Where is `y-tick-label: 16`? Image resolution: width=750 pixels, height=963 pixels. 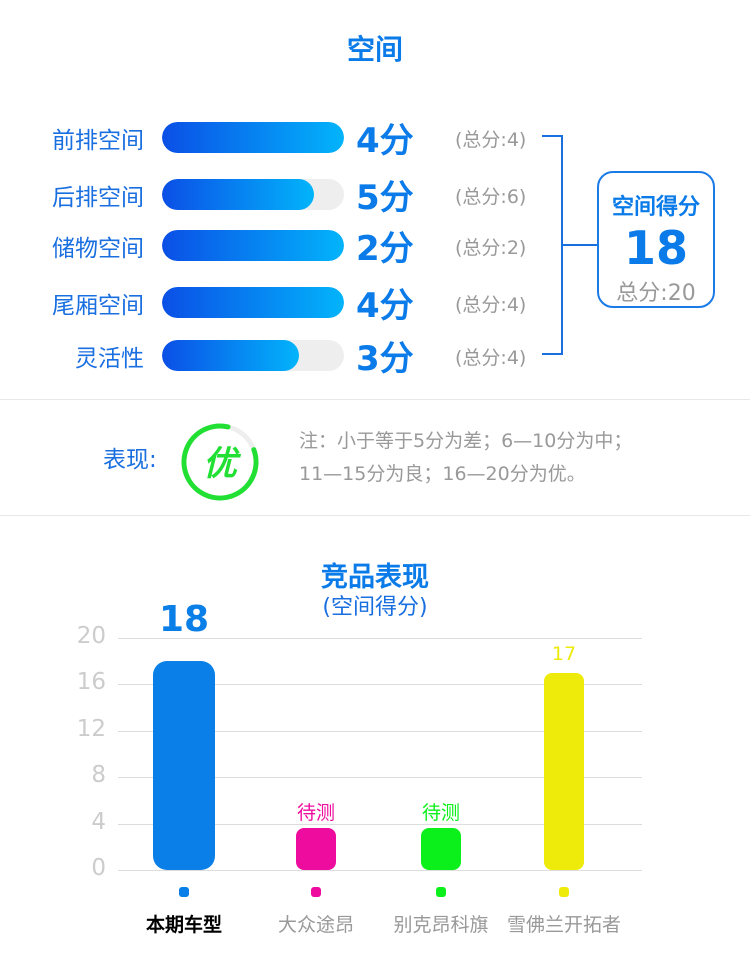
y-tick-label: 16 is located at coordinates (91, 682).